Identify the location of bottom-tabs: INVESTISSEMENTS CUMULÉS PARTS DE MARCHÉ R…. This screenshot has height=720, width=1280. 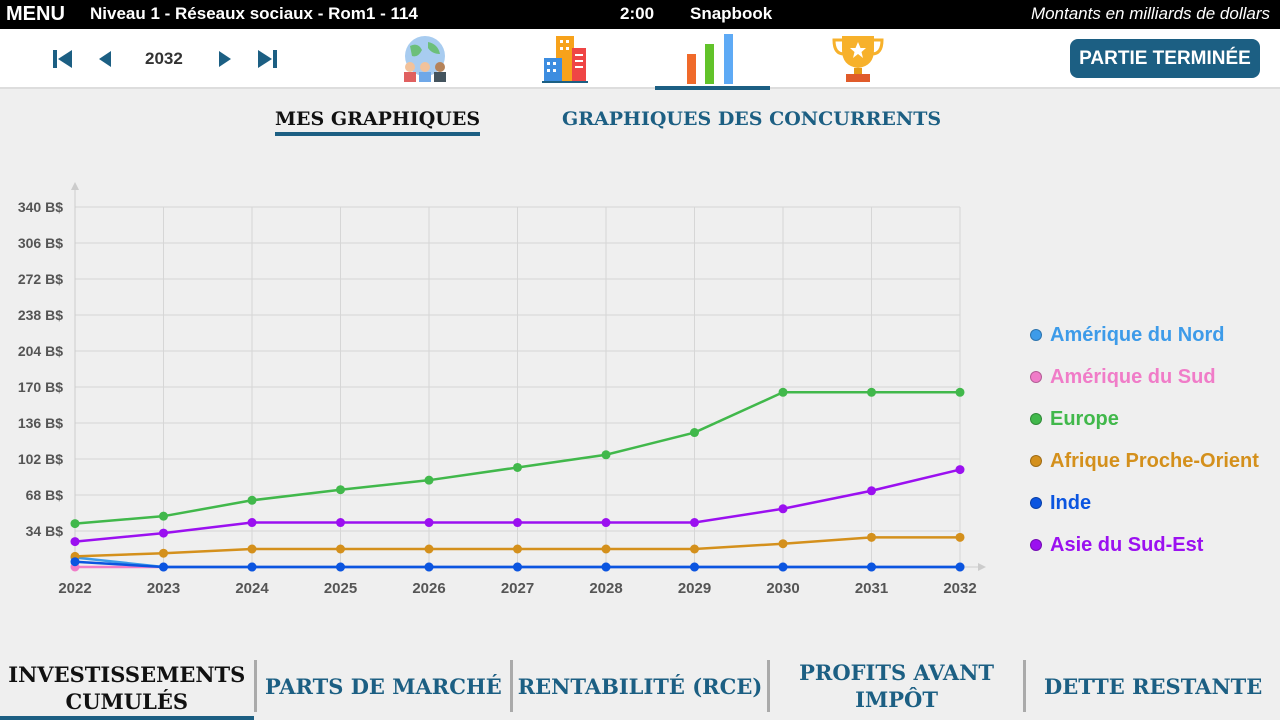
(640, 687).